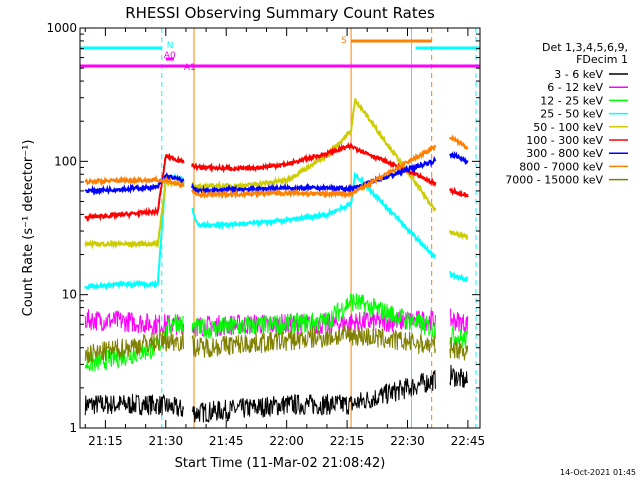 The image size is (640, 480). What do you see at coordinates (561, 166) in the screenshot?
I see `legend-entry: 800 - 7000 keV` at bounding box center [561, 166].